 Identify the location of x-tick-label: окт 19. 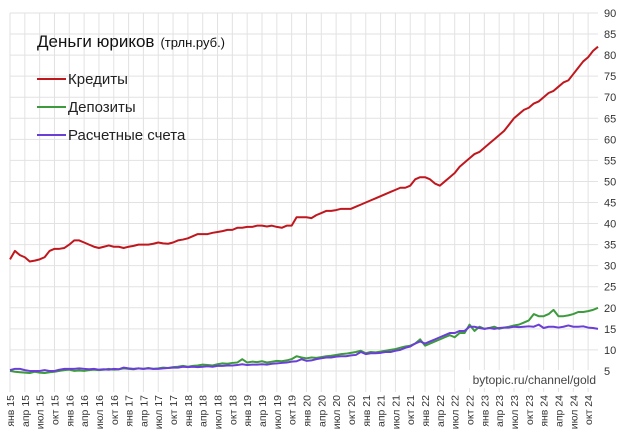
(293, 410).